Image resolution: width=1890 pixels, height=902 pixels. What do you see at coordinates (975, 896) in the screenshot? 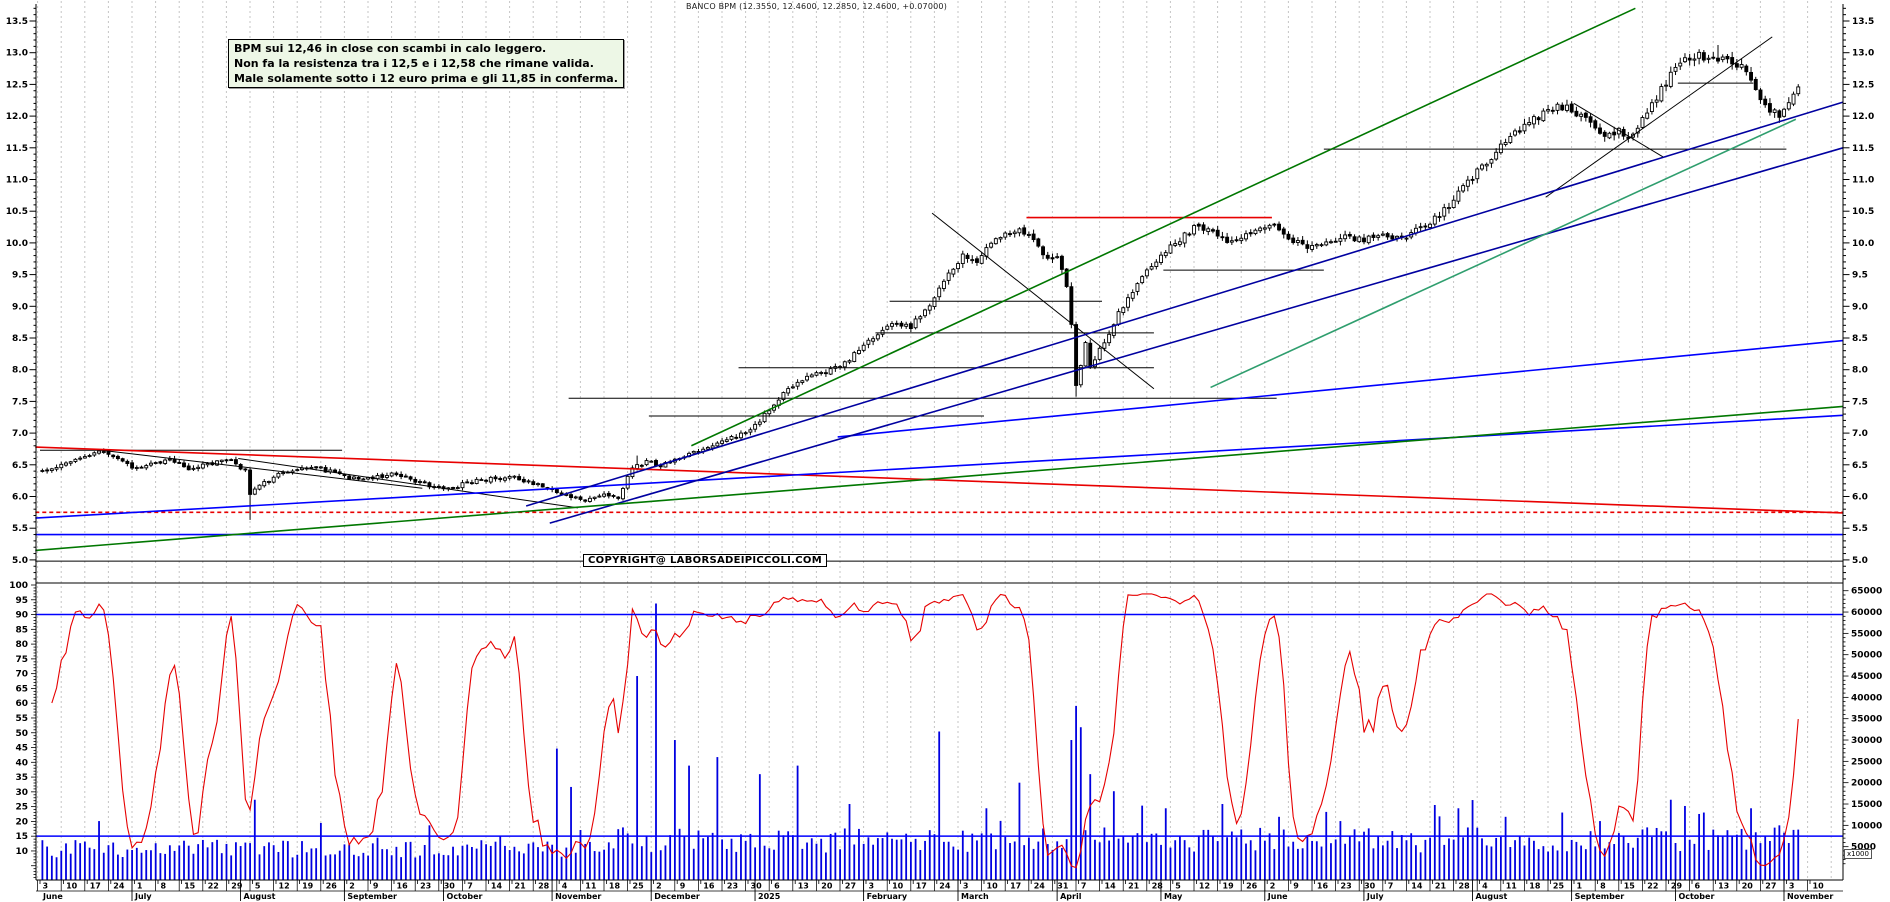
I see `svg-text: March` at bounding box center [975, 896].